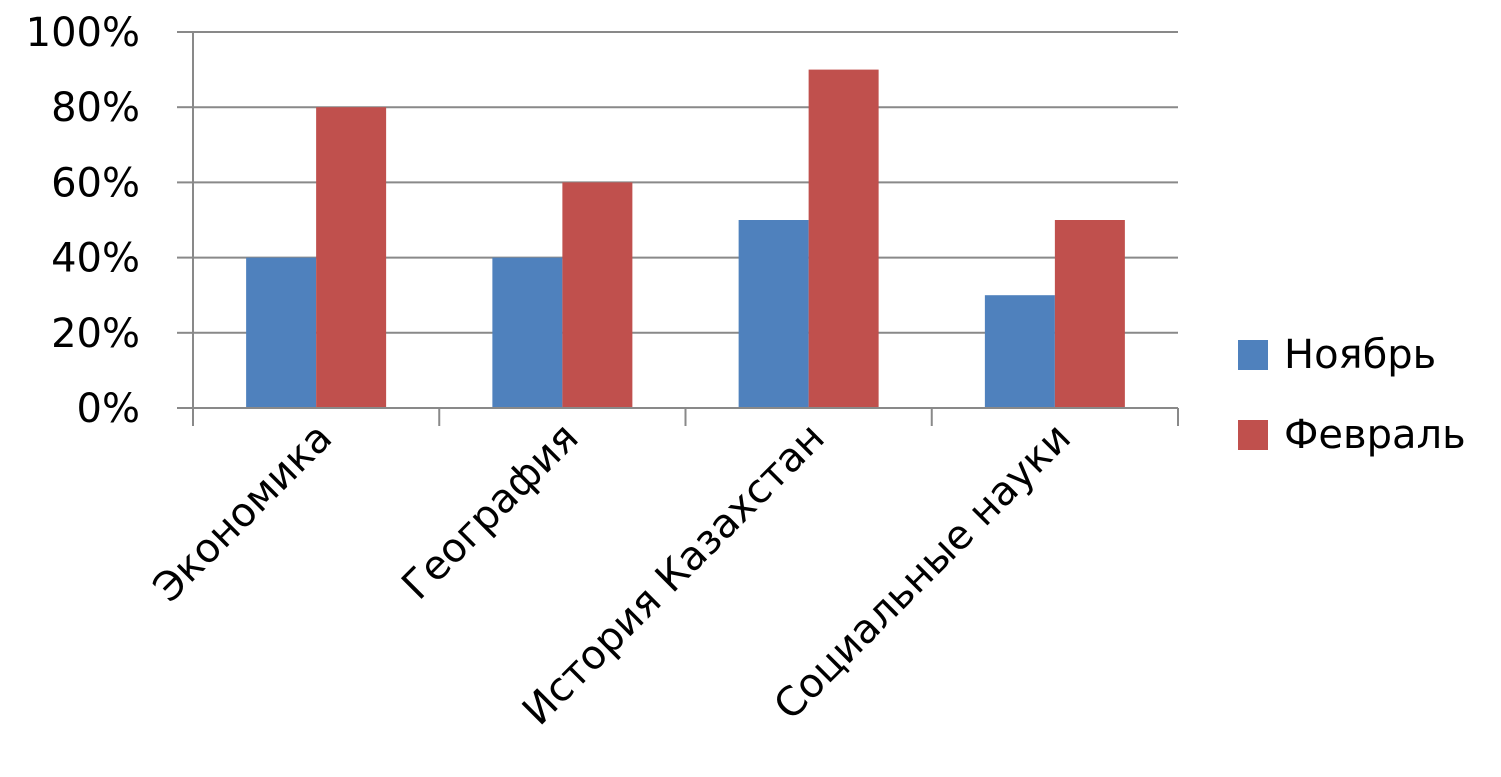 The width and height of the screenshot is (1501, 777). I want to click on y-tick-label: 0%, so click(108, 409).